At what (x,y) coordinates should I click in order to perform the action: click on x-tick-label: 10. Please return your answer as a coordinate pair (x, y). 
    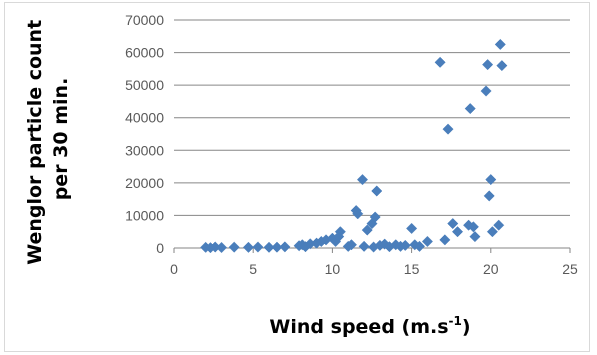
    Looking at the image, I should click on (333, 269).